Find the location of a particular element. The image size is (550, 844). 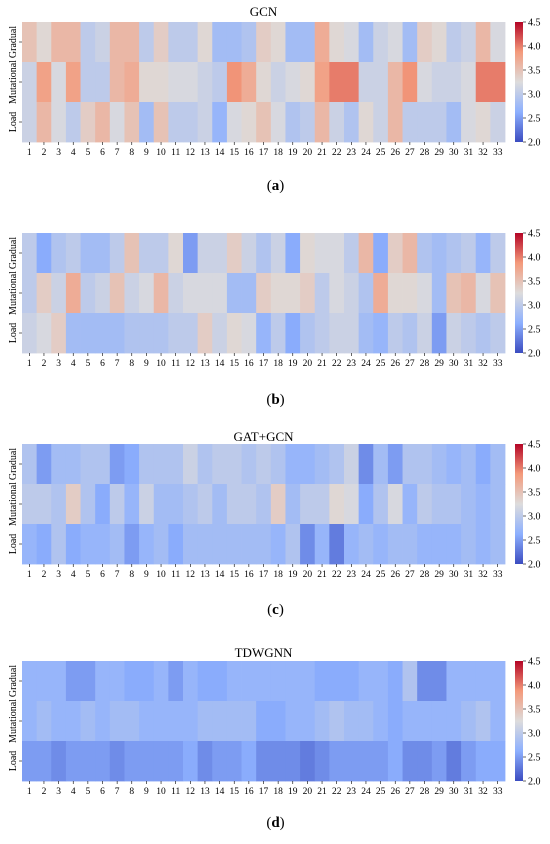

panel-label: (d) is located at coordinates (275, 823).